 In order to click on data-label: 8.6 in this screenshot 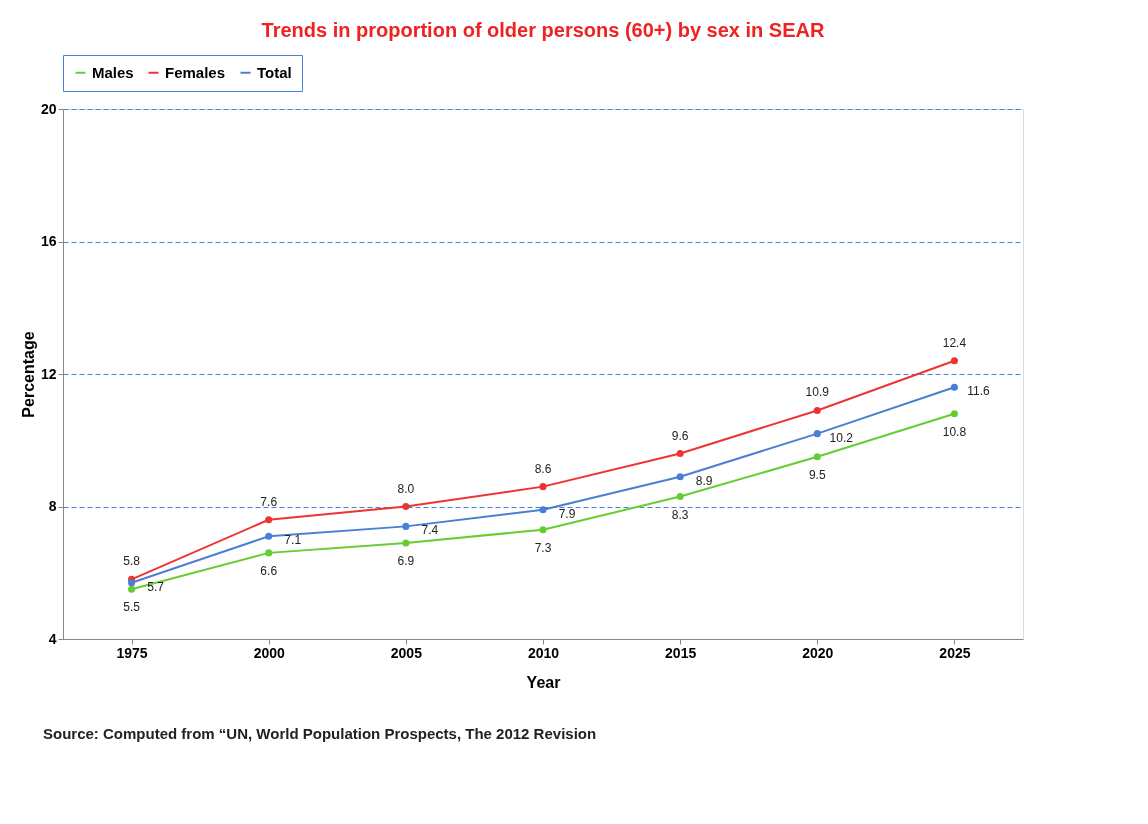, I will do `click(543, 468)`.